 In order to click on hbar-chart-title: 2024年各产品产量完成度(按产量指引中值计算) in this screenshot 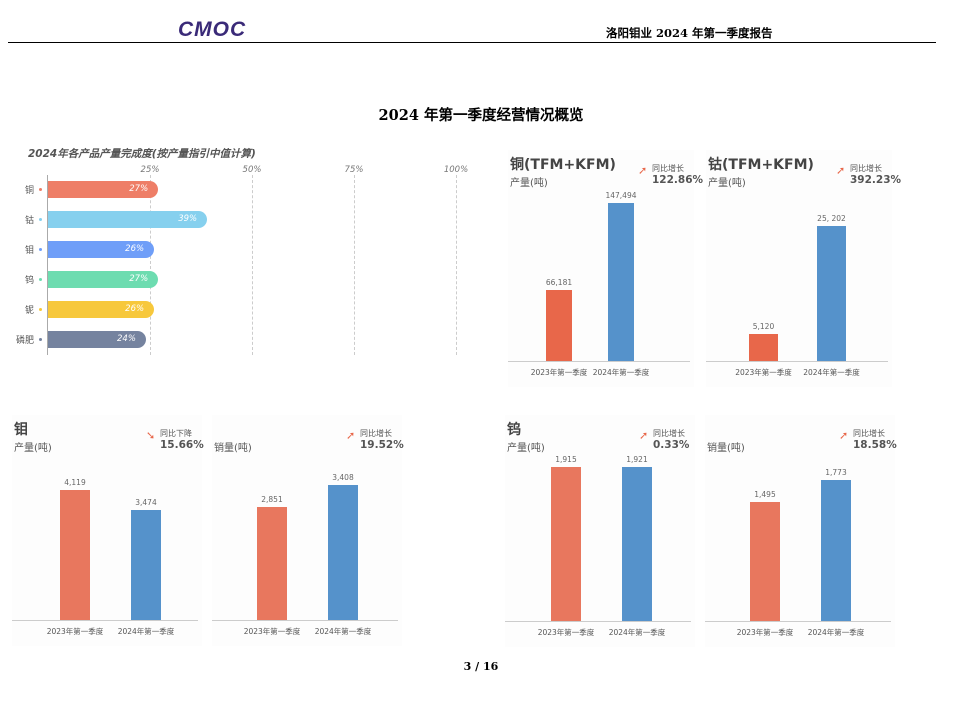, I will do `click(142, 154)`.